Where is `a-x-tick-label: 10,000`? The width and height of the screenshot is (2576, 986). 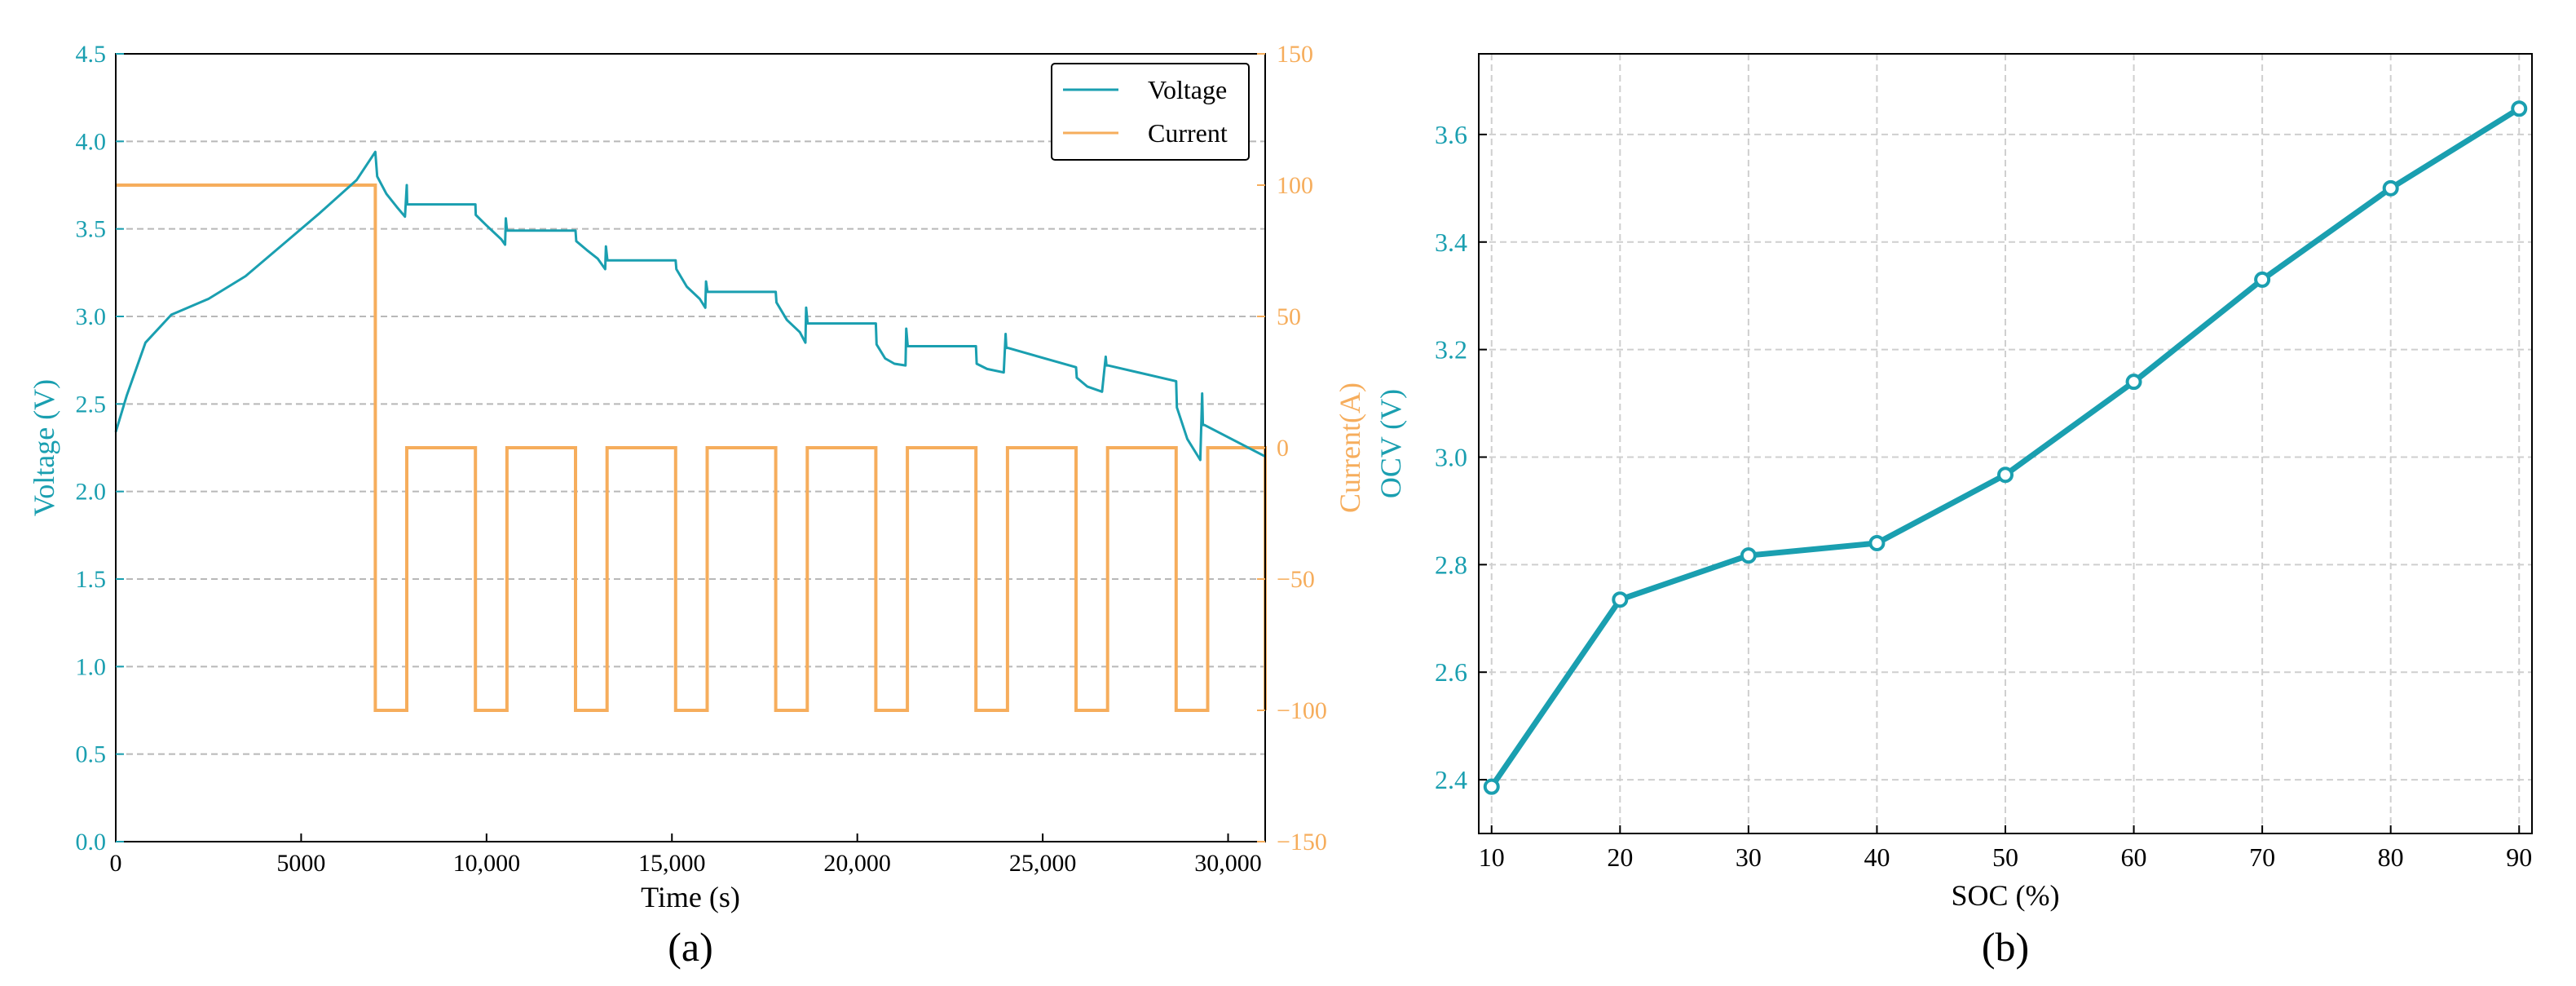
a-x-tick-label: 10,000 is located at coordinates (487, 864).